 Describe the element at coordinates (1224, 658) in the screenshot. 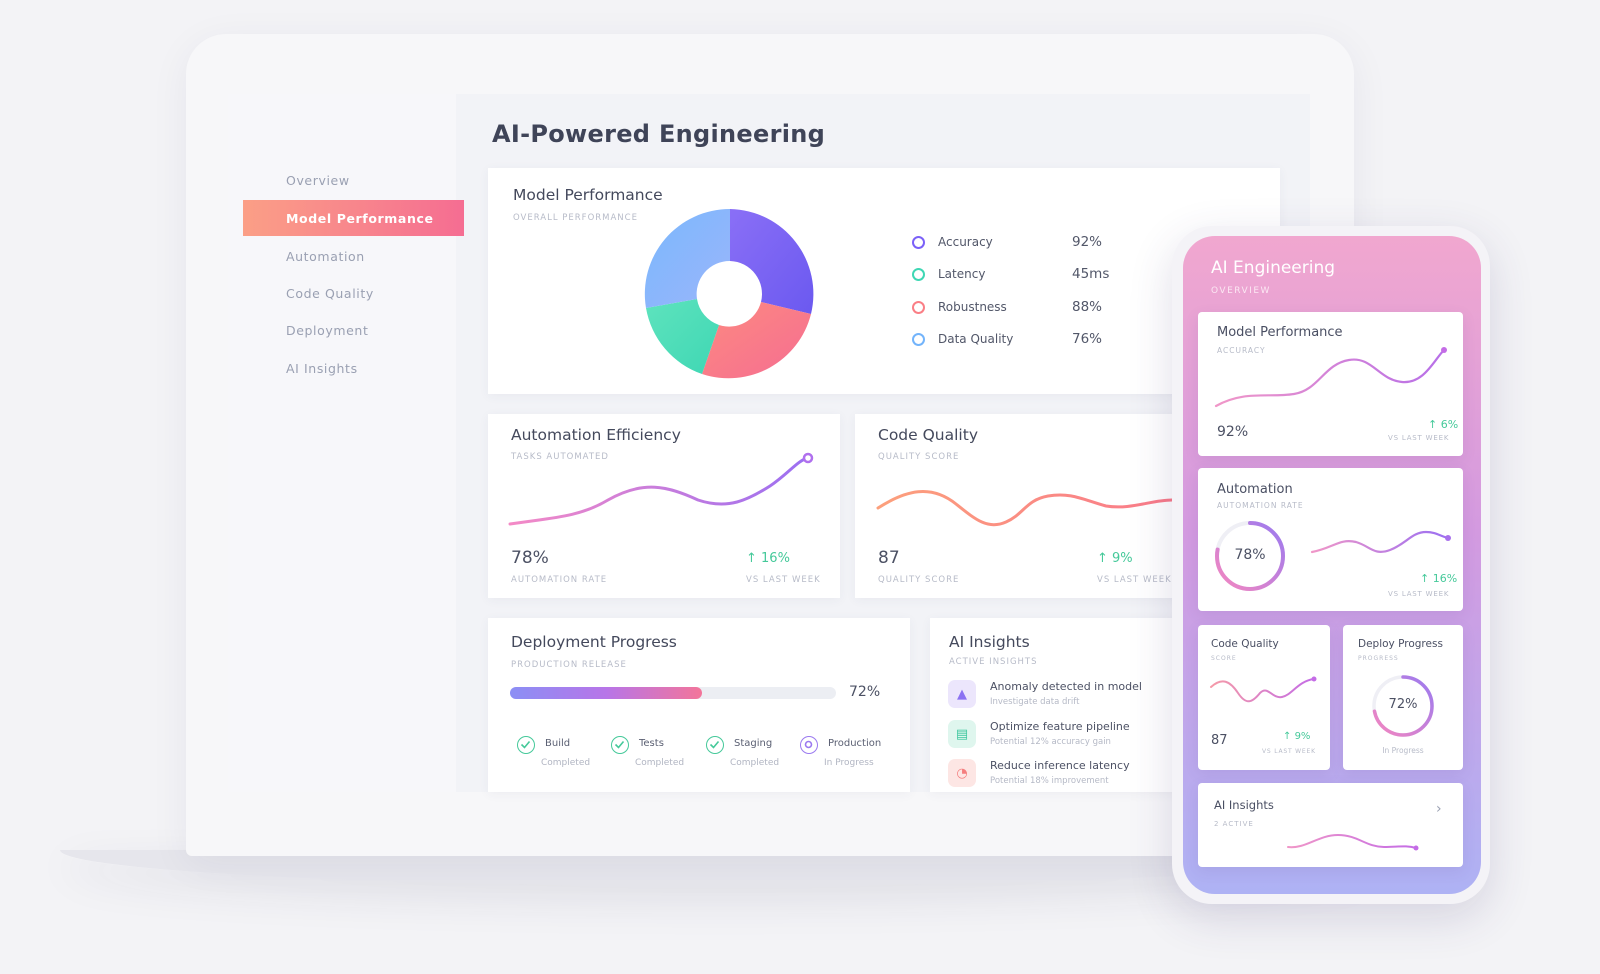

I see `phone-code-subtitle: SCORE` at that location.